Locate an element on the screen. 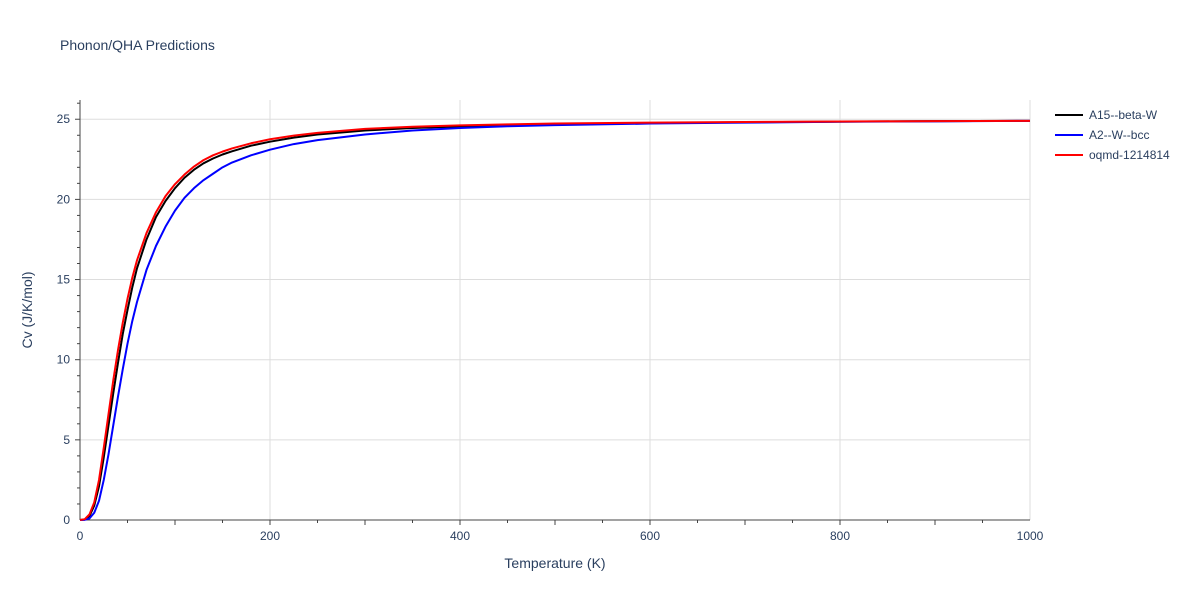  legend-label: A2--W--bcc is located at coordinates (1119, 135).